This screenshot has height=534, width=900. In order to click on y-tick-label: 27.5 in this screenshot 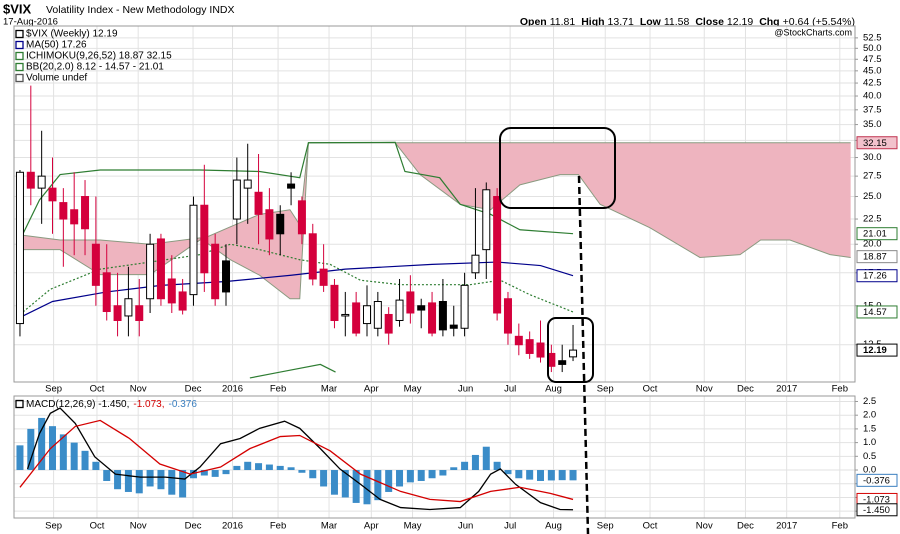, I will do `click(872, 176)`.